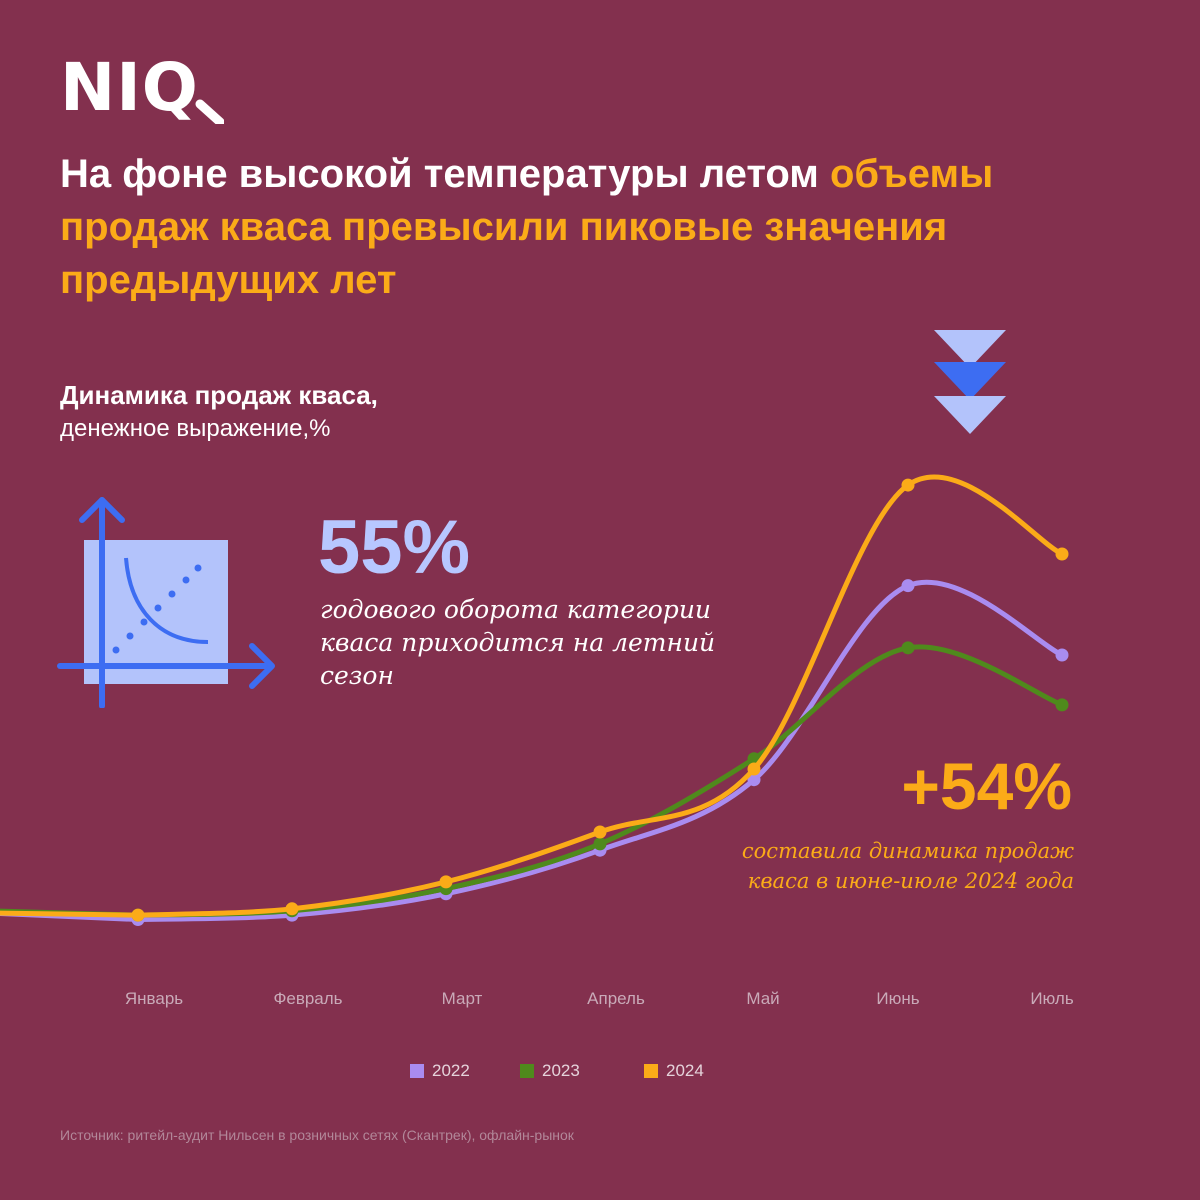 Image resolution: width=1200 pixels, height=1200 pixels. I want to click on triple-chevron-down-icon, so click(970, 382).